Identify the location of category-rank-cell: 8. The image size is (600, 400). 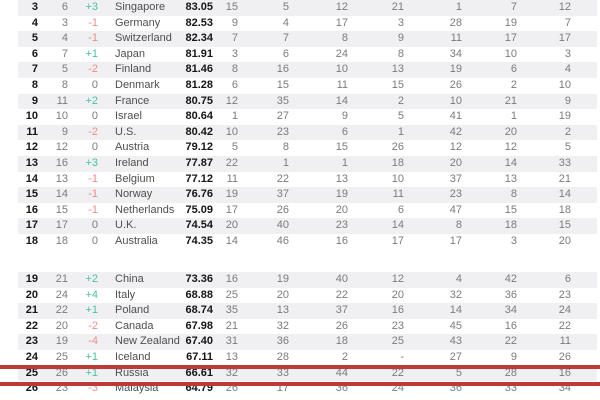
(513, 194).